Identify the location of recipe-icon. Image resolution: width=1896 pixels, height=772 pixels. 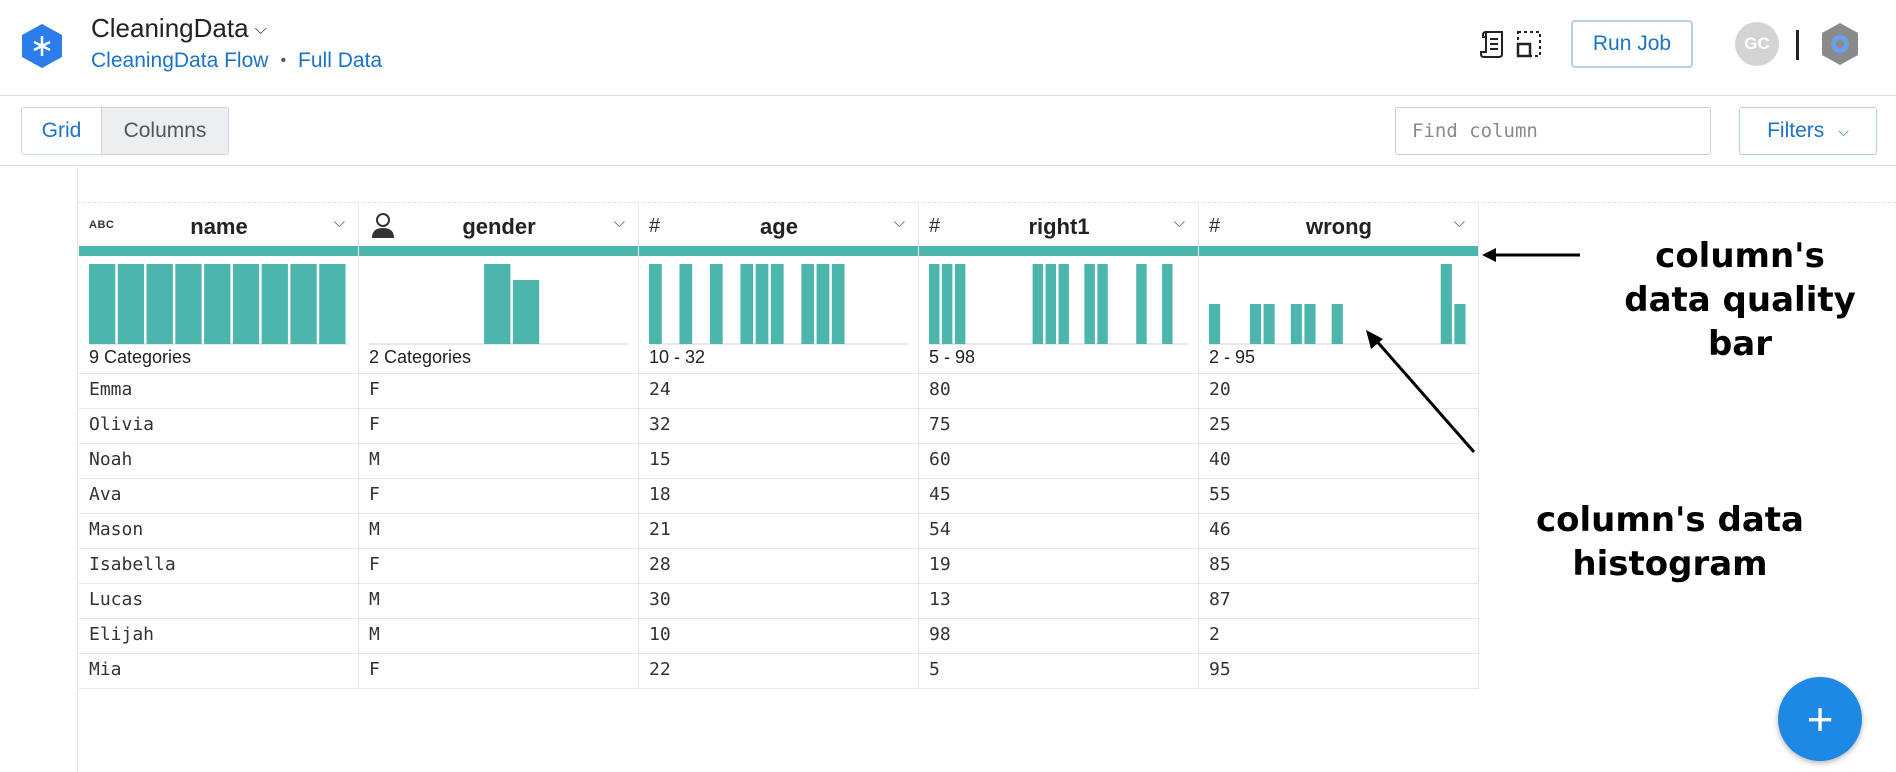
(1493, 44).